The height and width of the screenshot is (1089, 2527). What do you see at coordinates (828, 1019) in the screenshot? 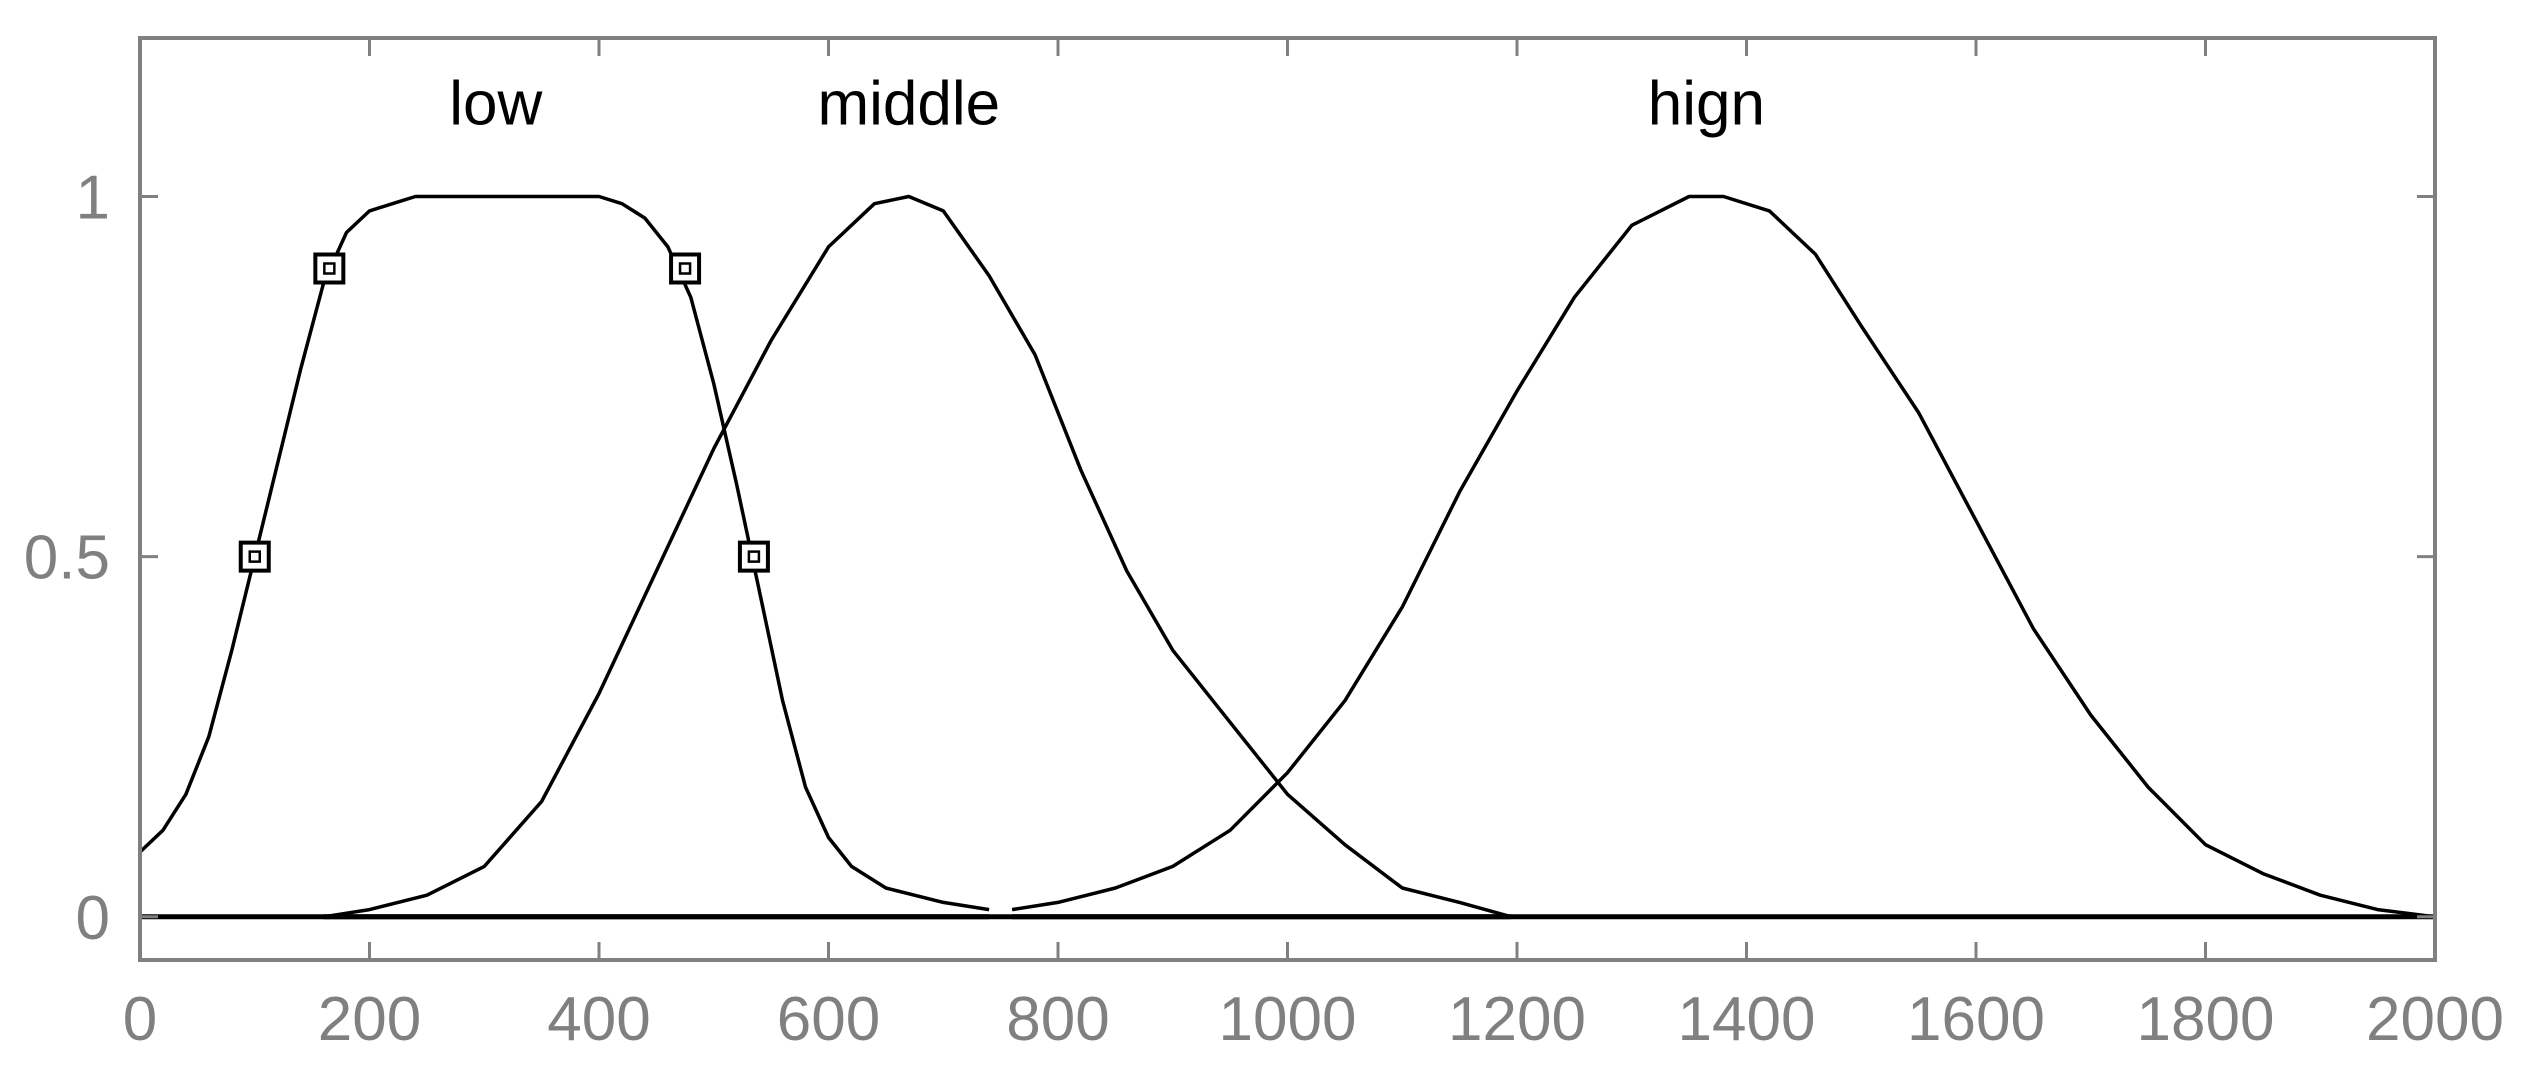
I see `x-tick-label-600: 600` at bounding box center [828, 1019].